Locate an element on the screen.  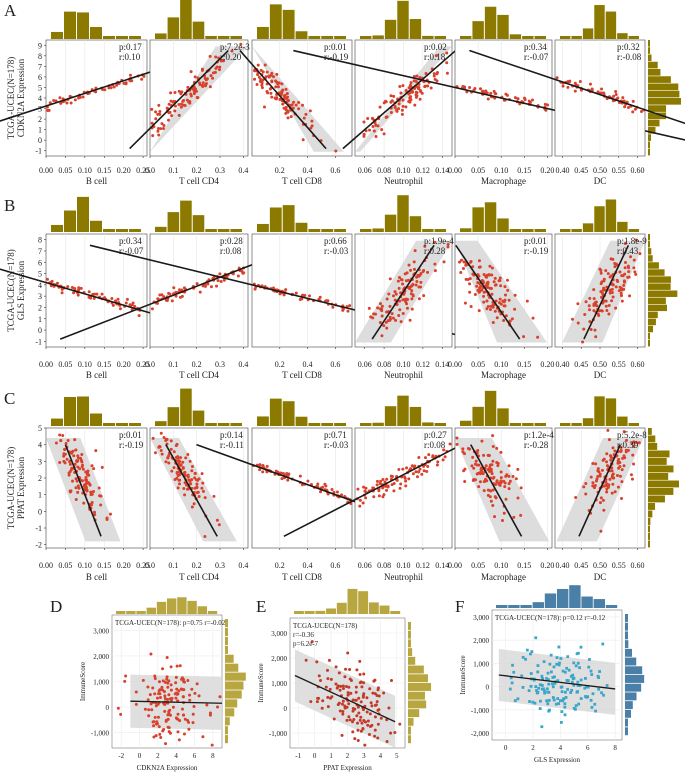
p-value-label: p:0.14 is located at coordinates (231, 435).